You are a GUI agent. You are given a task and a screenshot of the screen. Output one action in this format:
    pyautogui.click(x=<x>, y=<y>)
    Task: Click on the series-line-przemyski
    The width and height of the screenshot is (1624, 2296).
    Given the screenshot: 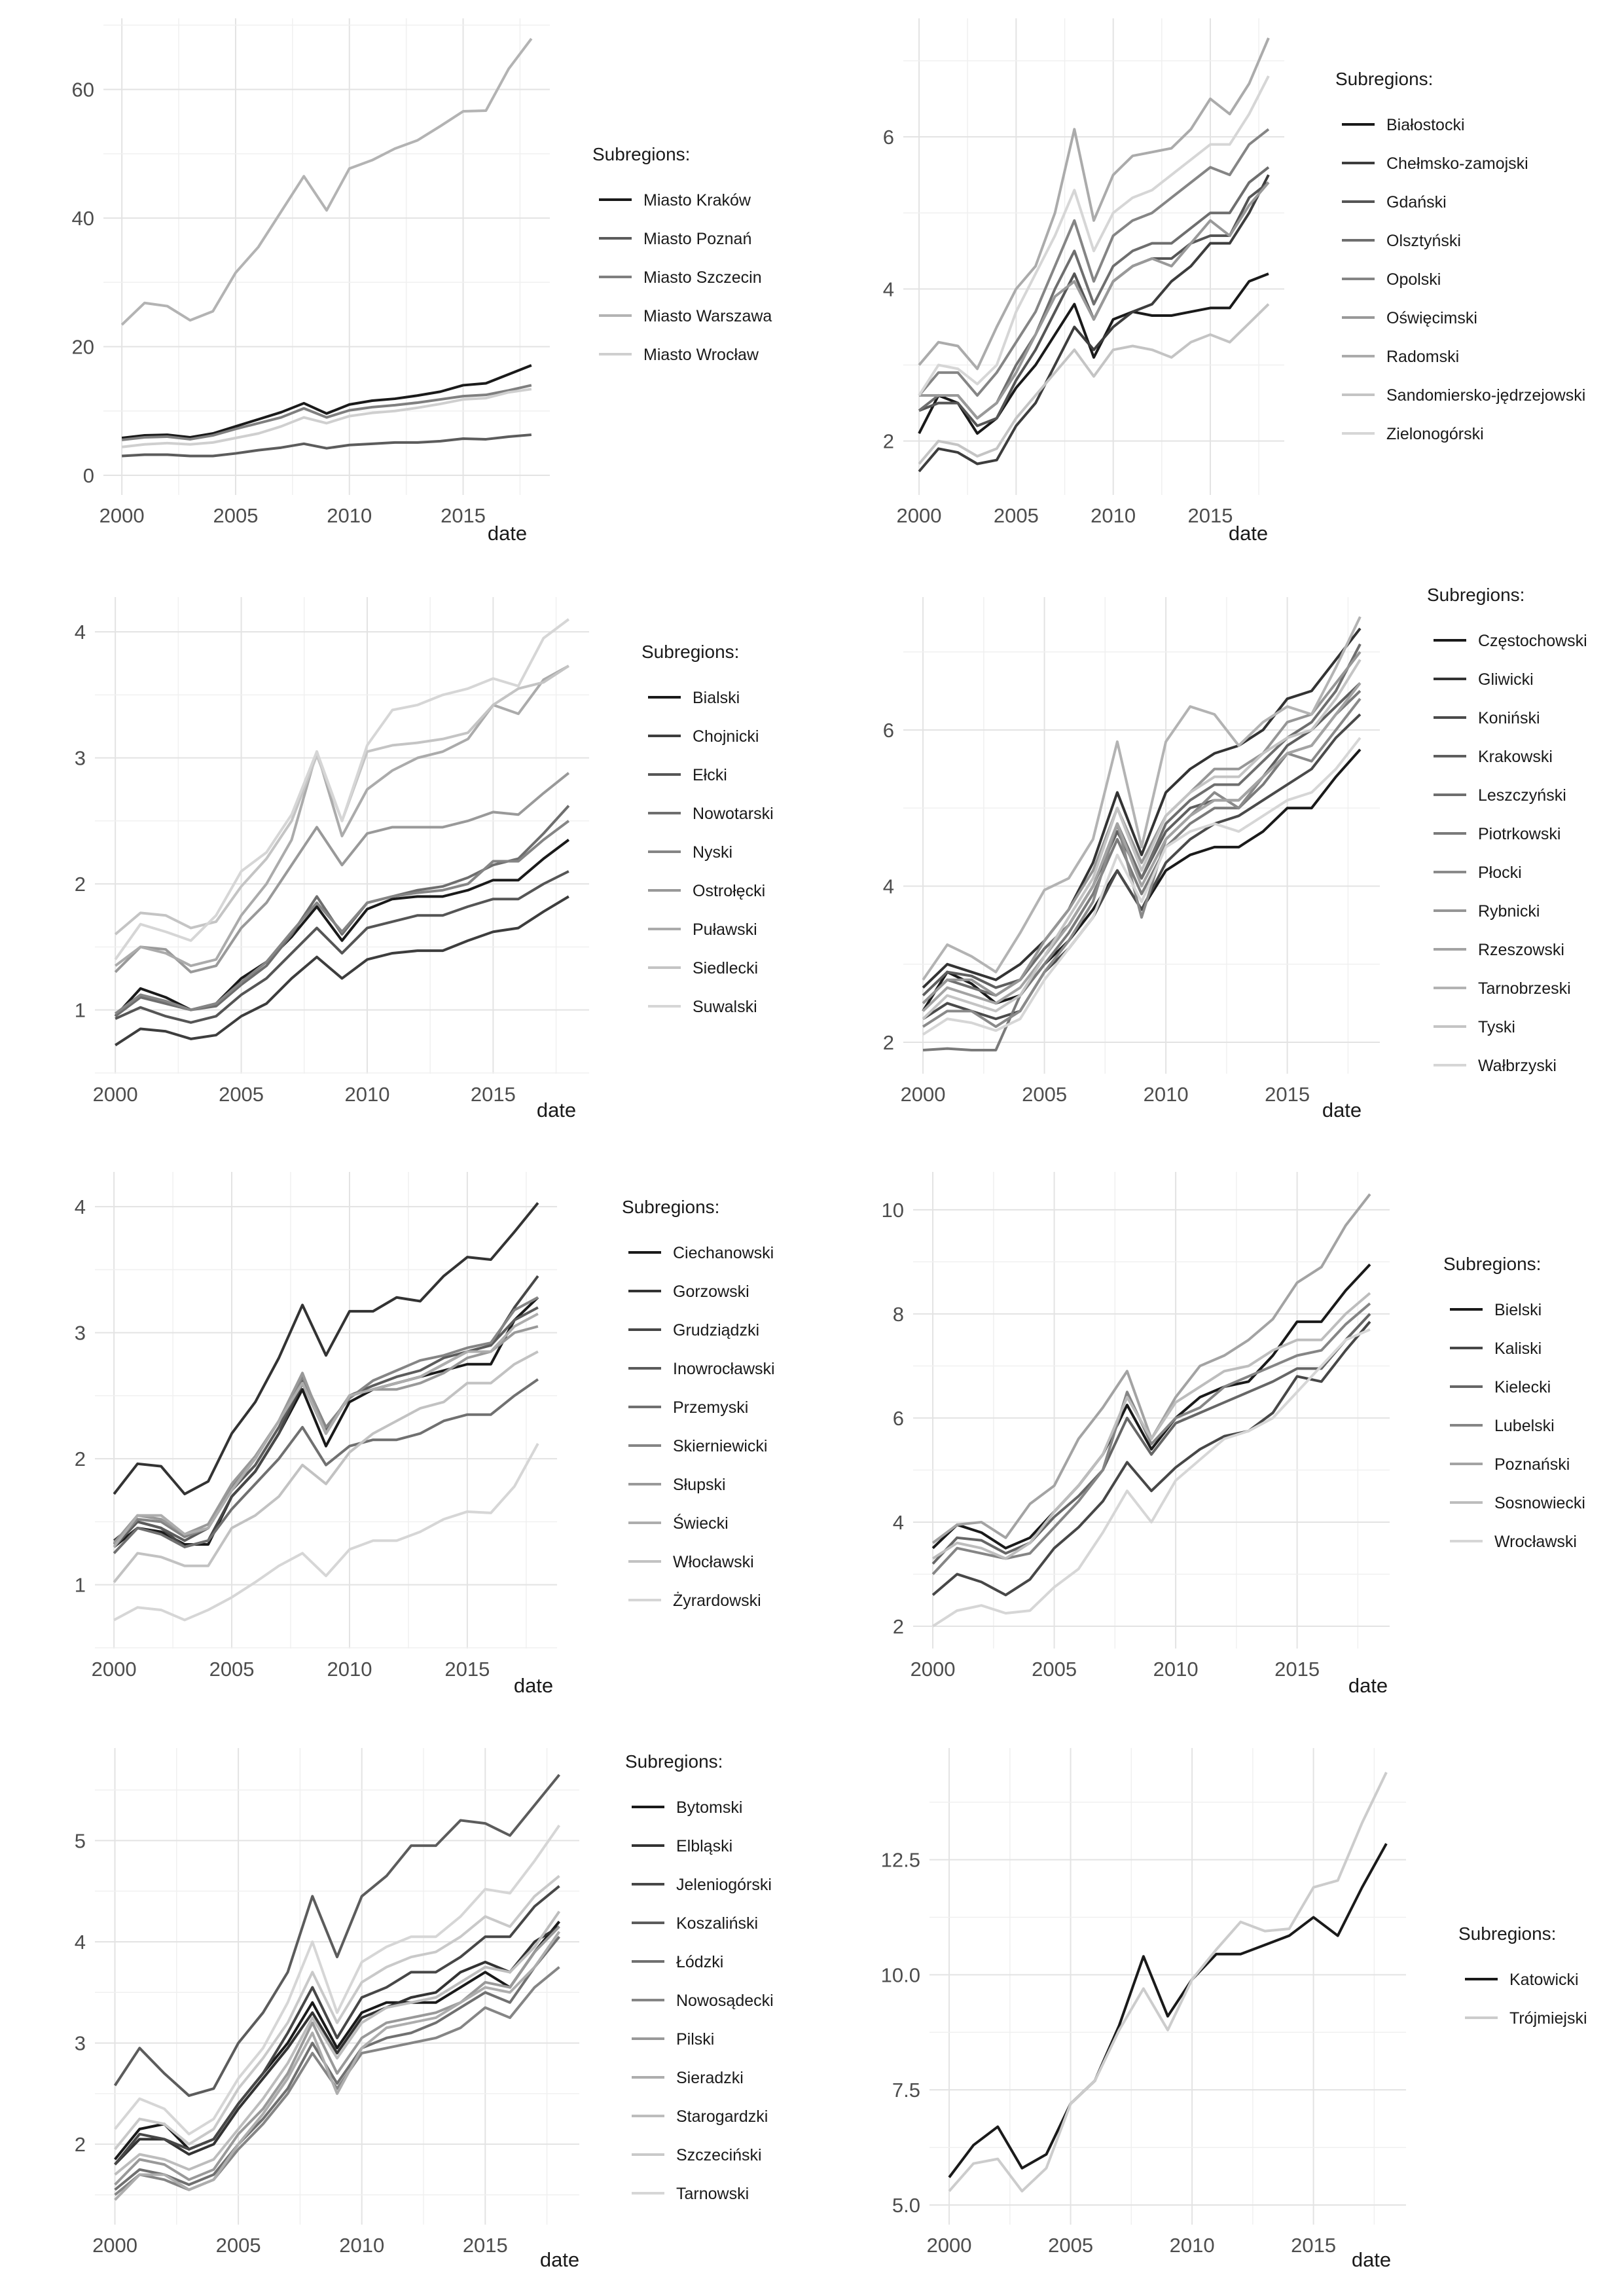 What is the action you would take?
    pyautogui.click(x=326, y=1466)
    